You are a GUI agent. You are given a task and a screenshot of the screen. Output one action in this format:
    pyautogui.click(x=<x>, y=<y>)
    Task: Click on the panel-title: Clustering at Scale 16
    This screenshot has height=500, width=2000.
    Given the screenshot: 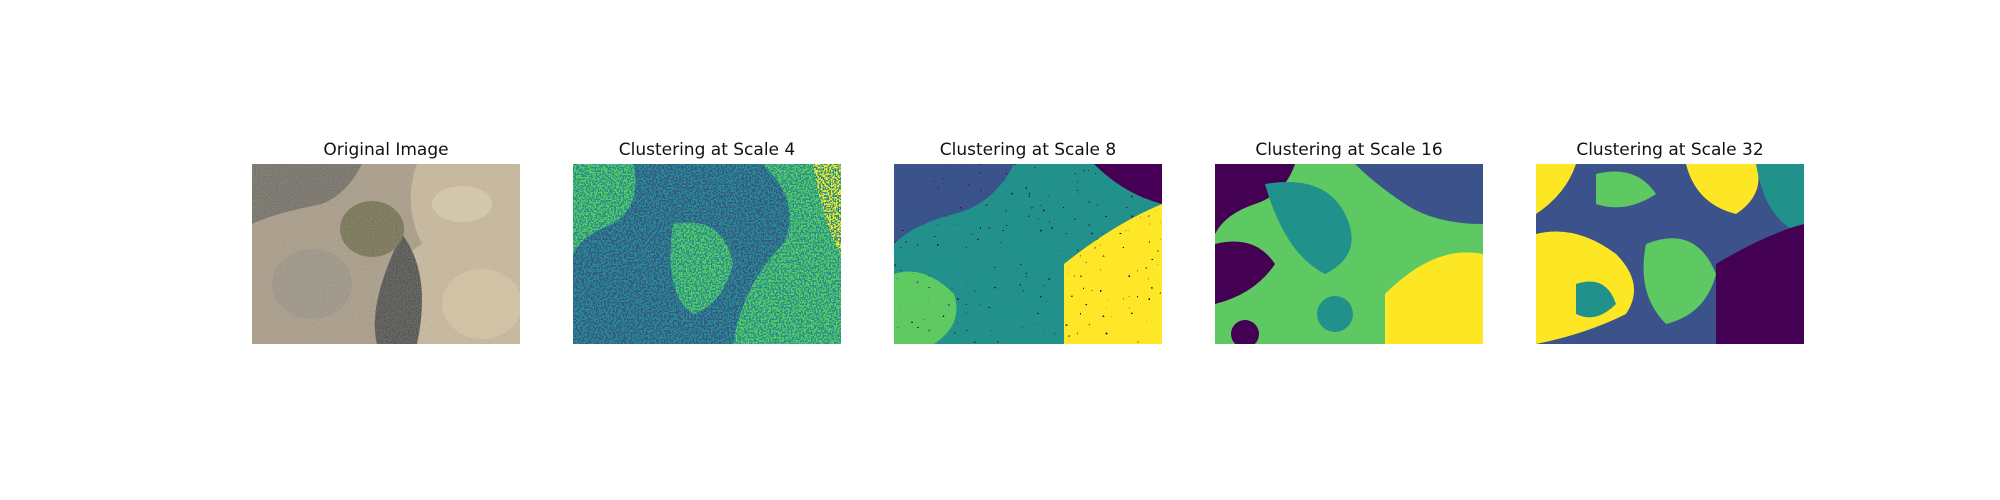 What is the action you would take?
    pyautogui.click(x=1349, y=150)
    